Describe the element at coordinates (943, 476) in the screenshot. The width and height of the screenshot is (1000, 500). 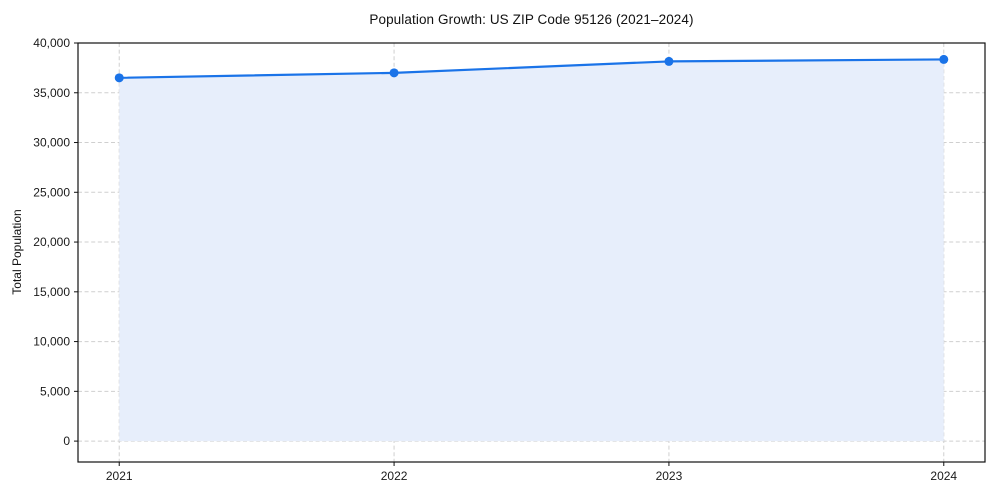
I see `x-tick-label: 2024` at that location.